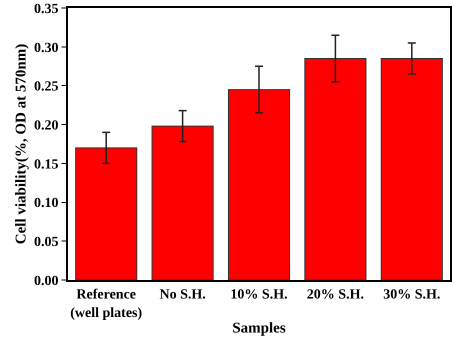 The width and height of the screenshot is (454, 342). Describe the element at coordinates (46, 164) in the screenshot. I see `y-tick-label: 0.15` at that location.